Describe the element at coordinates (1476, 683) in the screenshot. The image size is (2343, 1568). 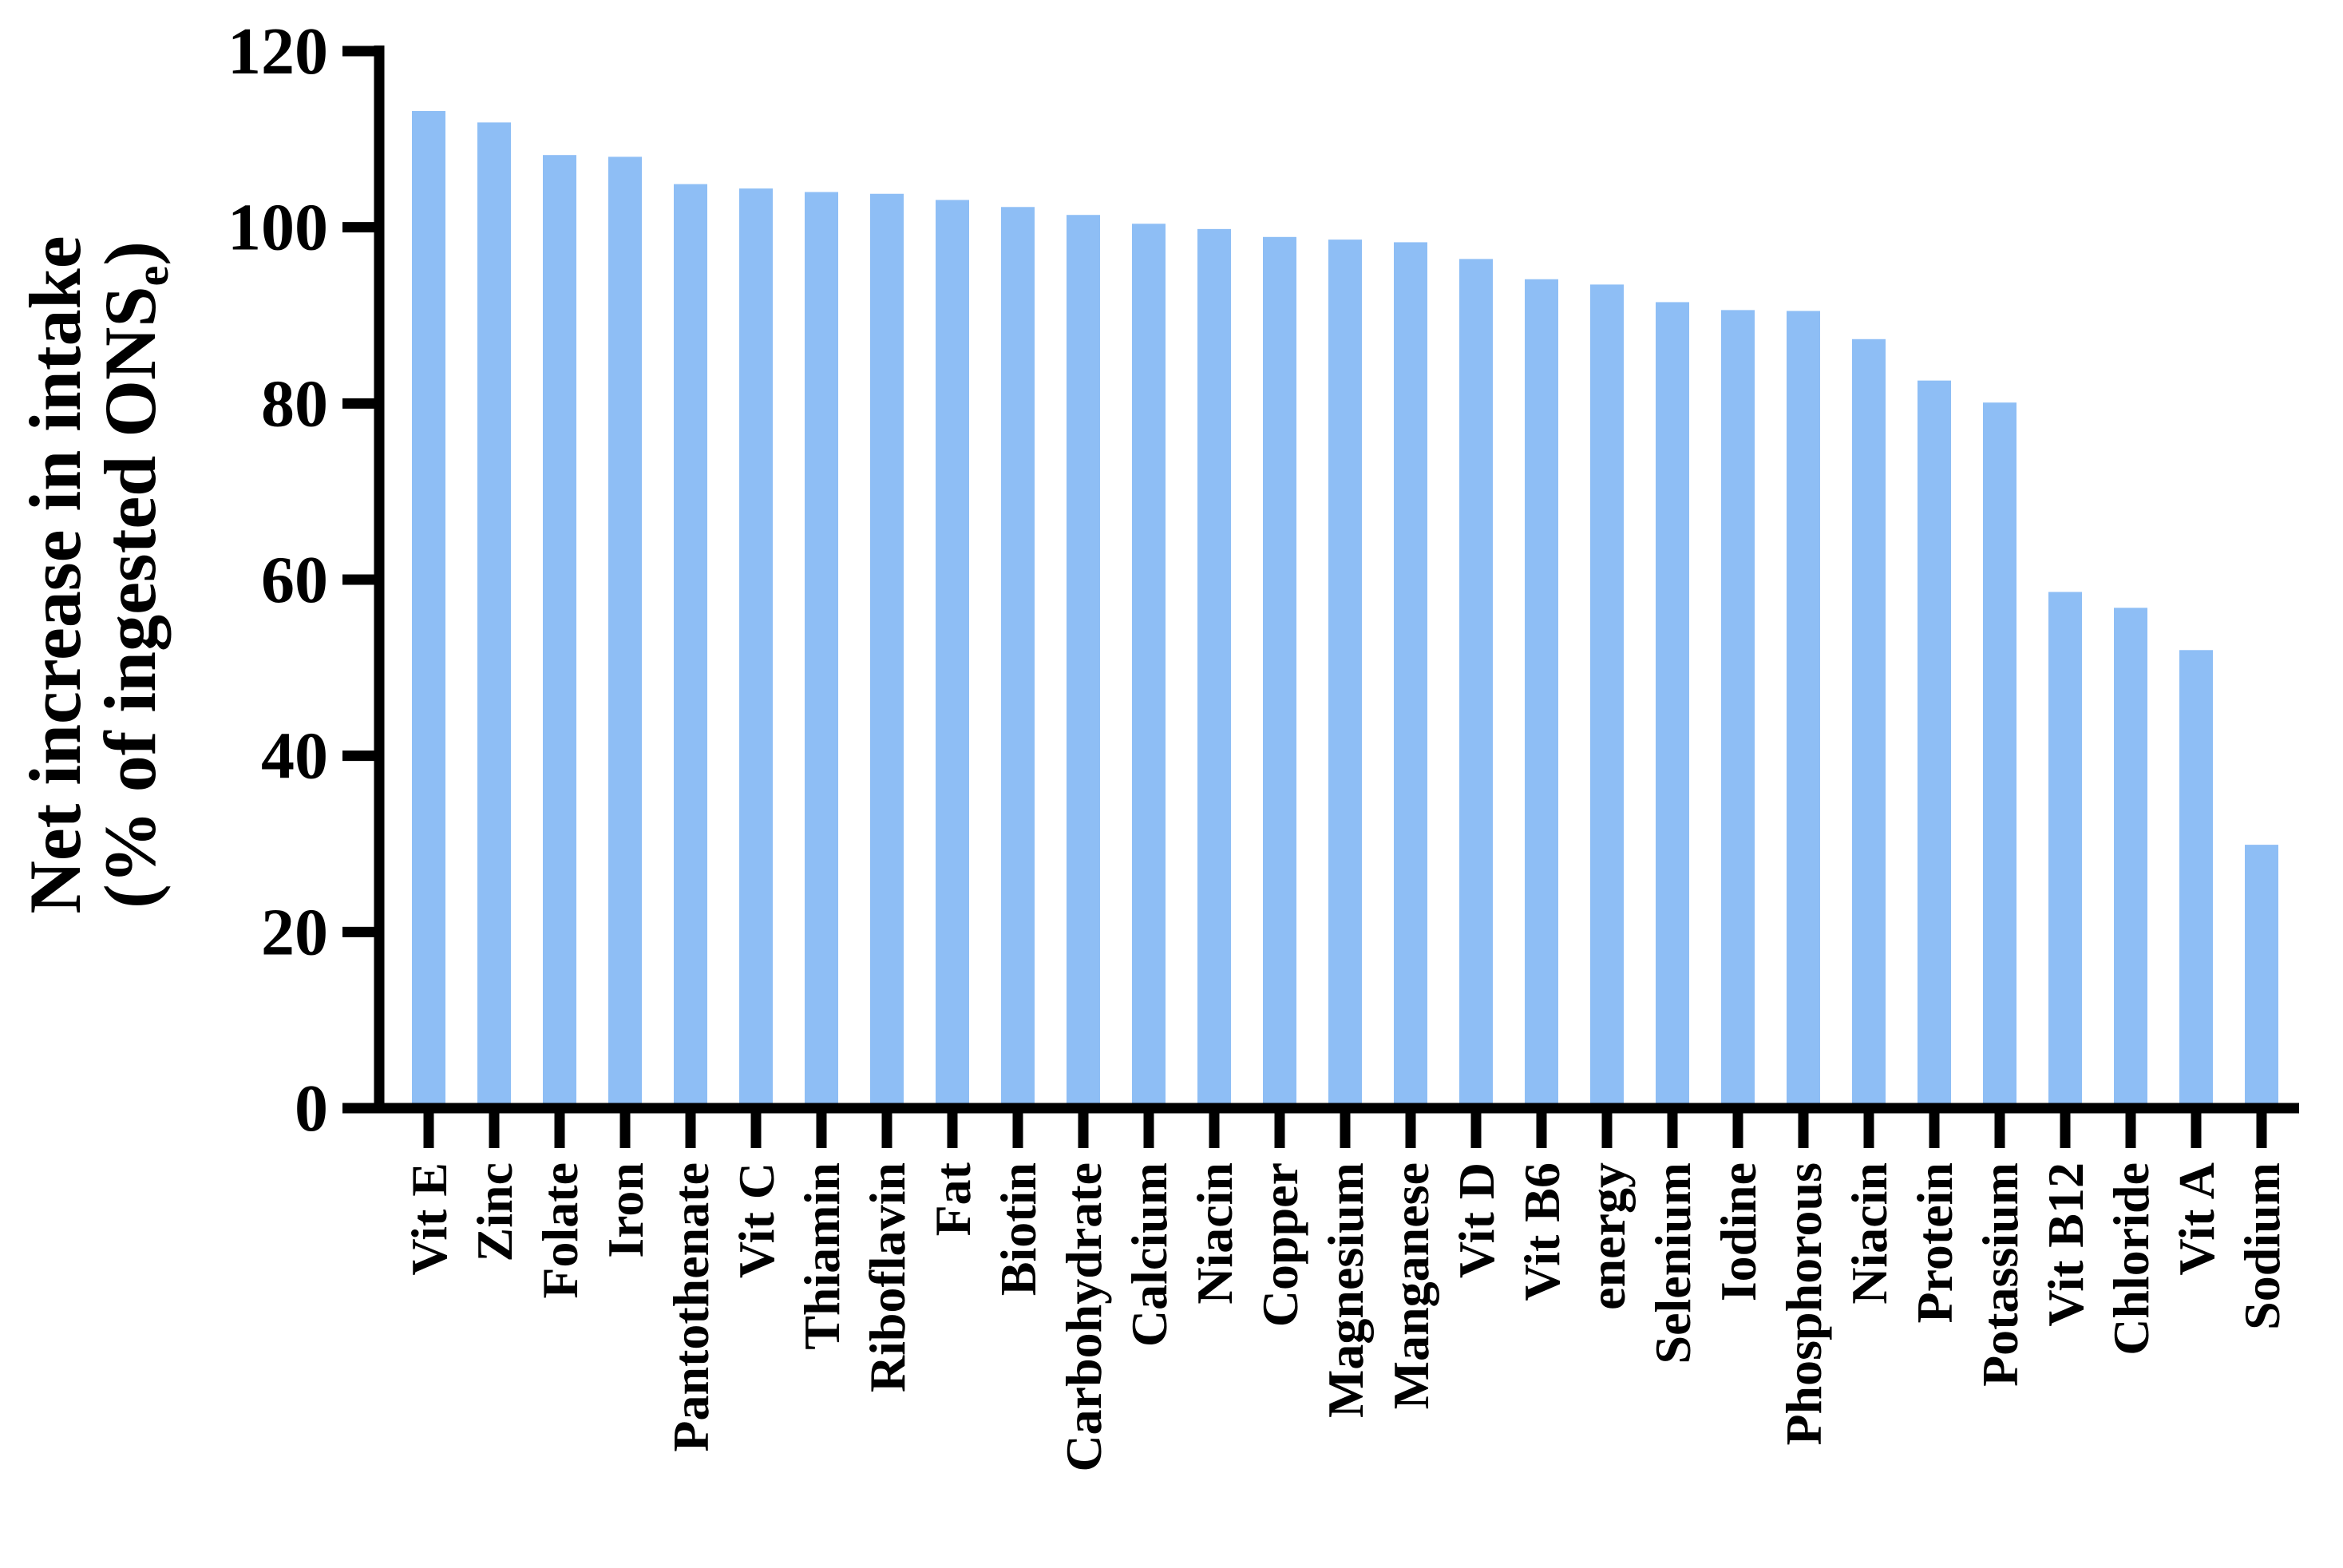
I see `bar-vit-d` at that location.